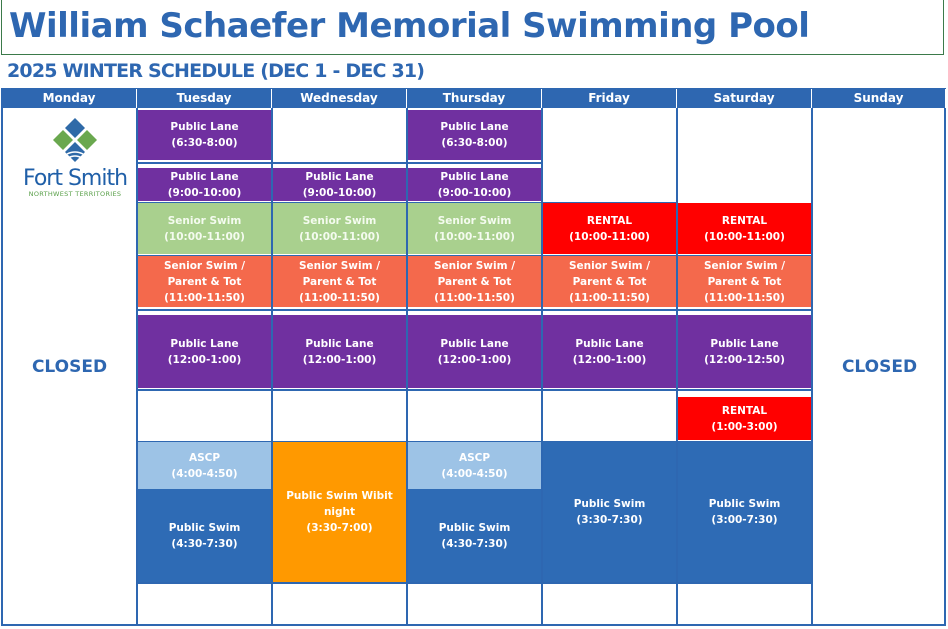  What do you see at coordinates (474, 473) in the screenshot?
I see `session-text: (4:00-4:50)` at bounding box center [474, 473].